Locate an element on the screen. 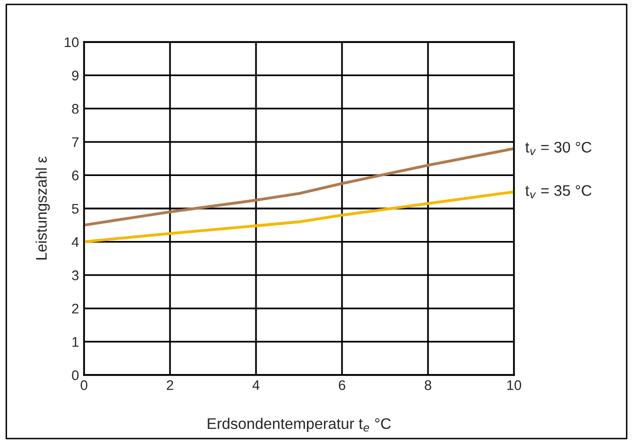 This screenshot has width=633, height=443. y-tick-label: 1 is located at coordinates (75, 342).